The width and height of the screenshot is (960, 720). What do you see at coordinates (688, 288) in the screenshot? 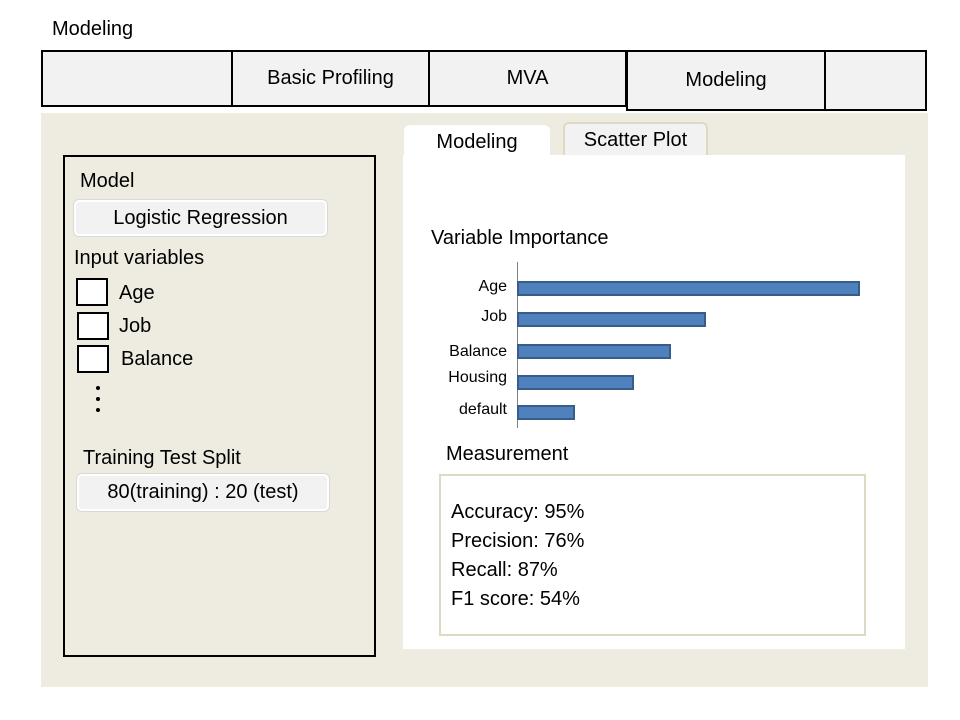
I see `bar-age` at bounding box center [688, 288].